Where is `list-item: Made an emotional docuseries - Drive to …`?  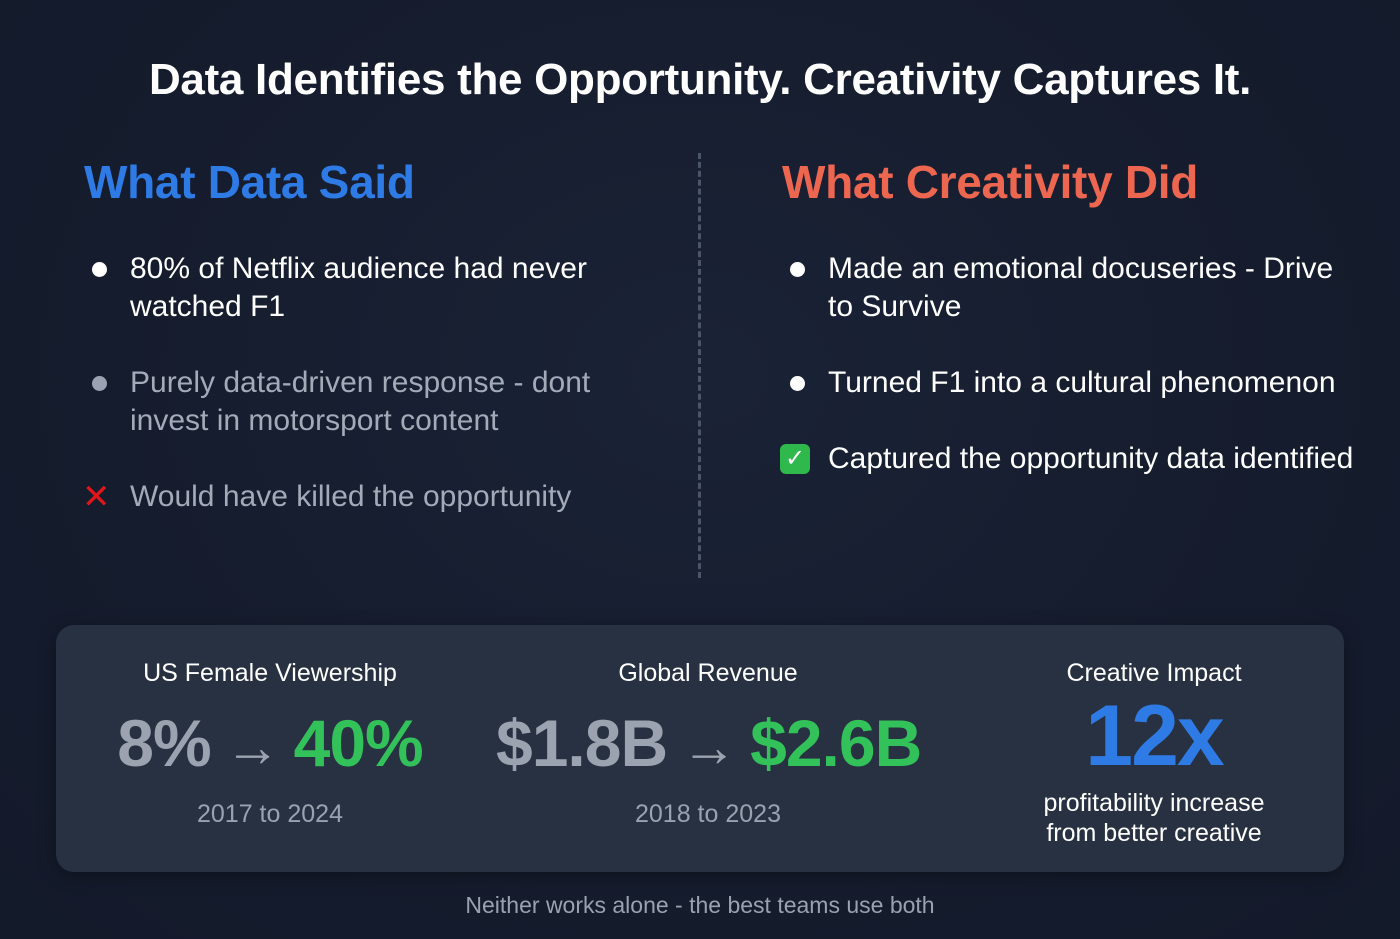 list-item: Made an emotional docuseries - Drive to … is located at coordinates (1072, 288).